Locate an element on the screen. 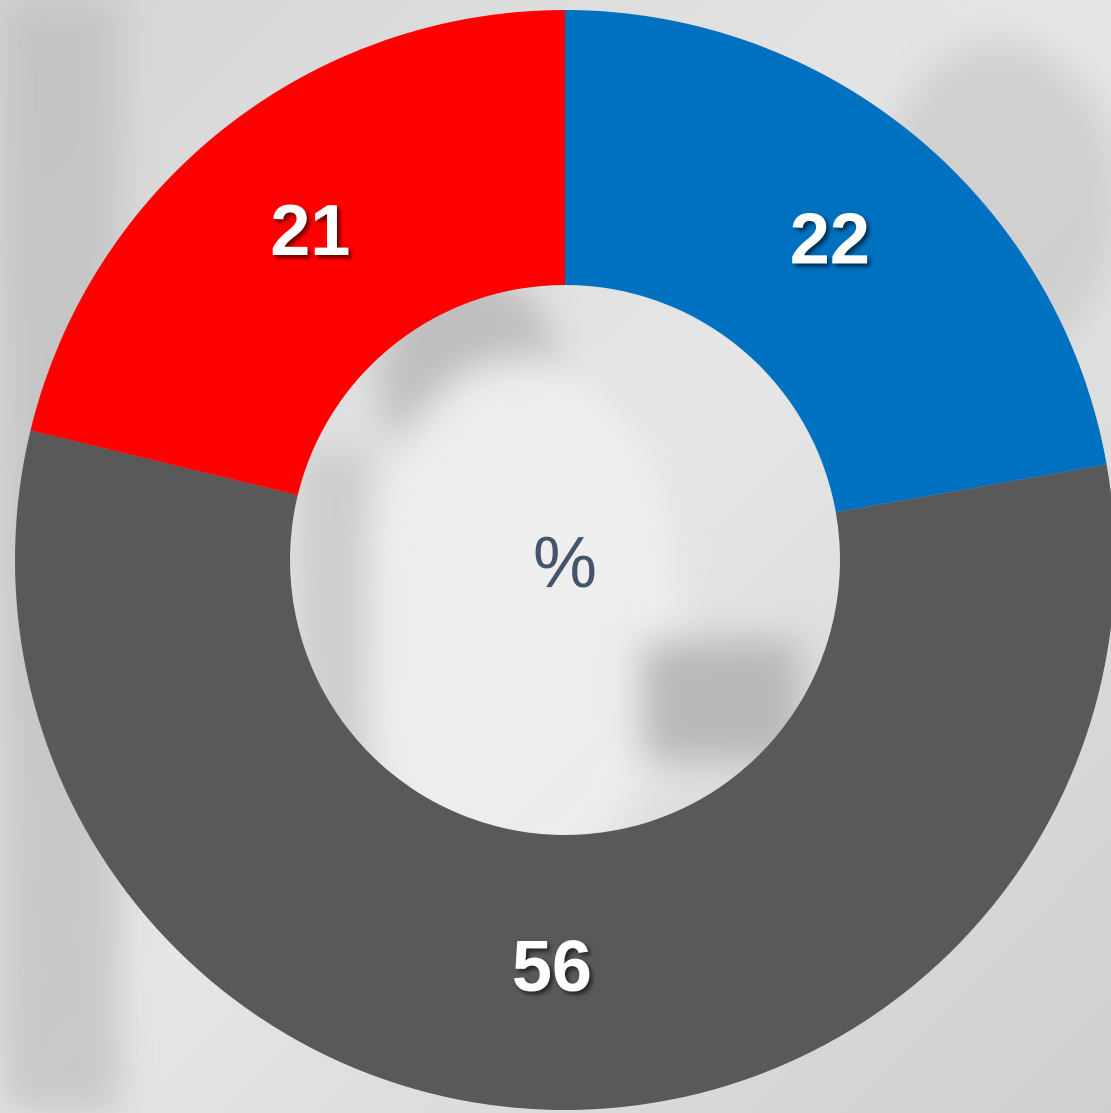 This screenshot has width=1111, height=1113. data-label: 56 is located at coordinates (552, 967).